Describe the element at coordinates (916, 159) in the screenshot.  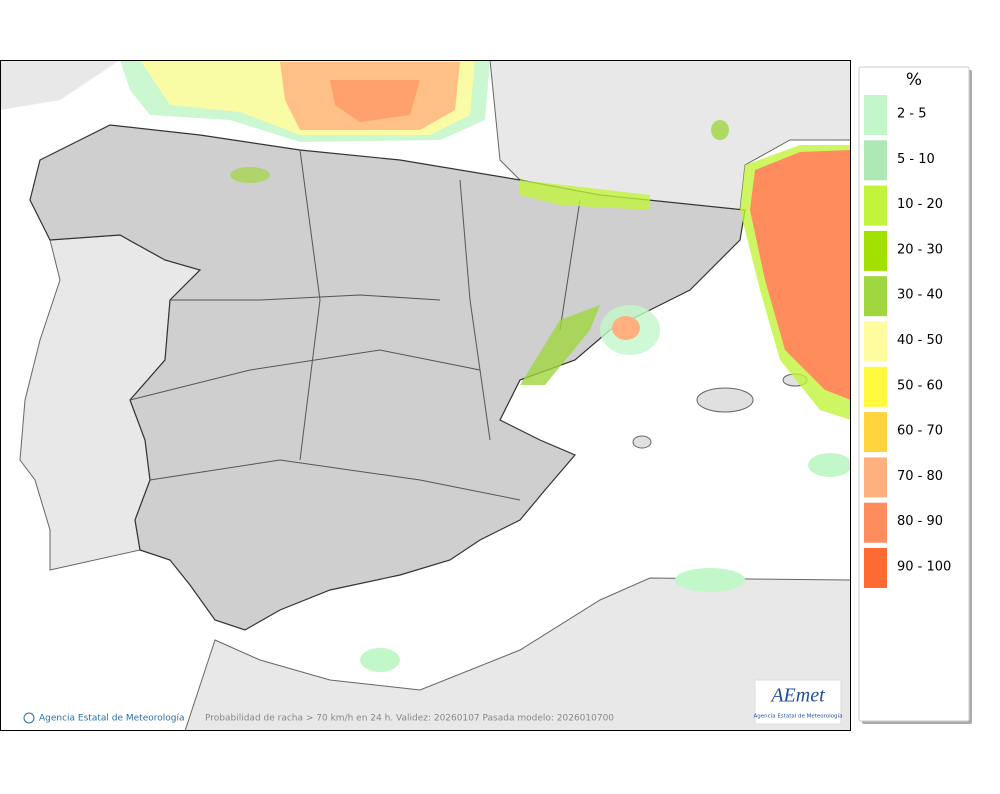
I see `legend-label: 5 - 10` at that location.